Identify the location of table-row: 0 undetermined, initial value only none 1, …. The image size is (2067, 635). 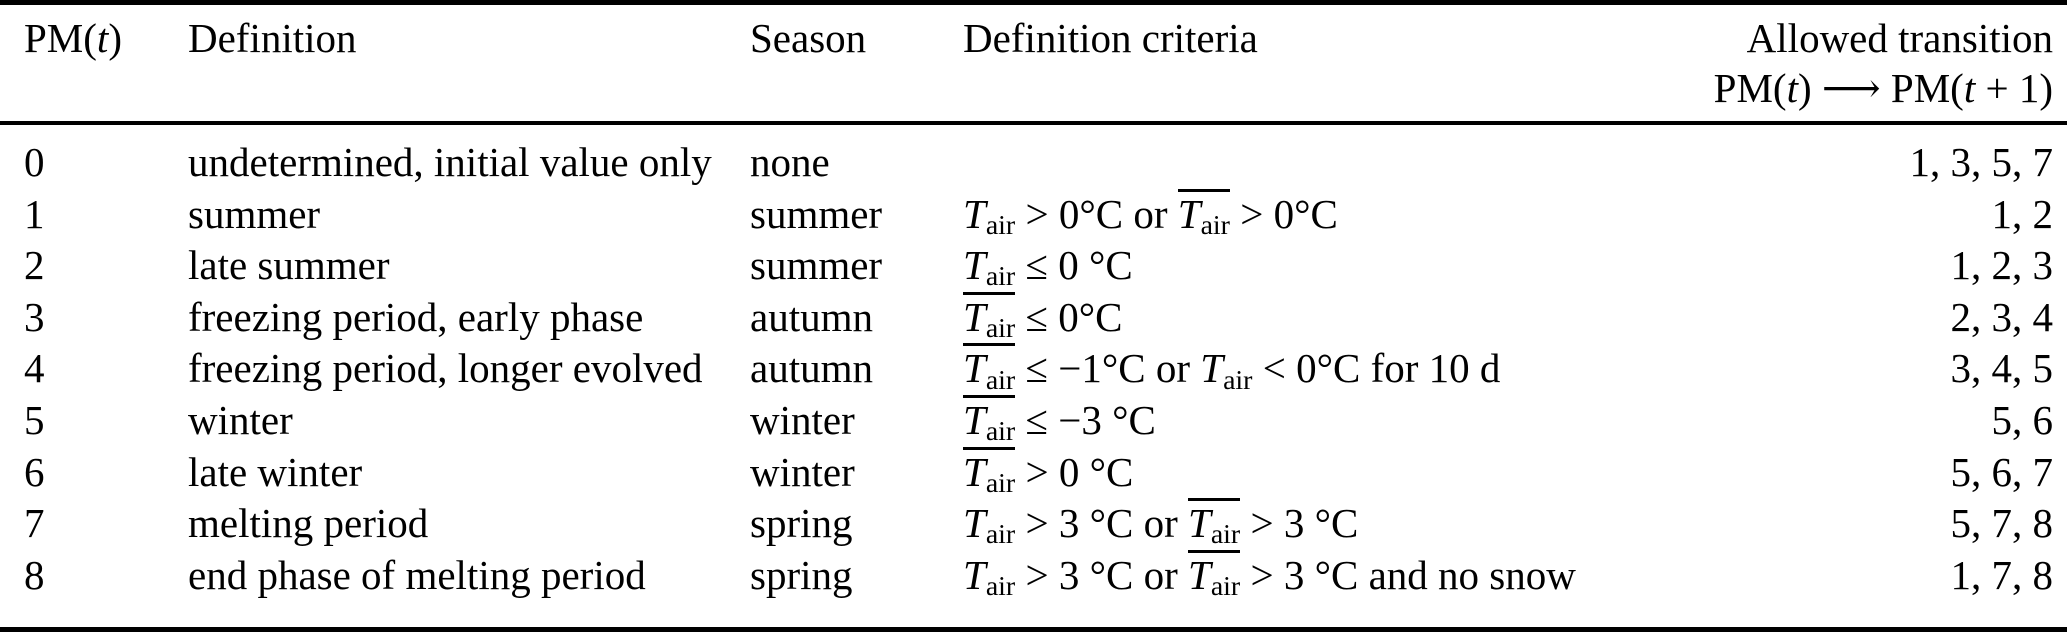
(1033, 163).